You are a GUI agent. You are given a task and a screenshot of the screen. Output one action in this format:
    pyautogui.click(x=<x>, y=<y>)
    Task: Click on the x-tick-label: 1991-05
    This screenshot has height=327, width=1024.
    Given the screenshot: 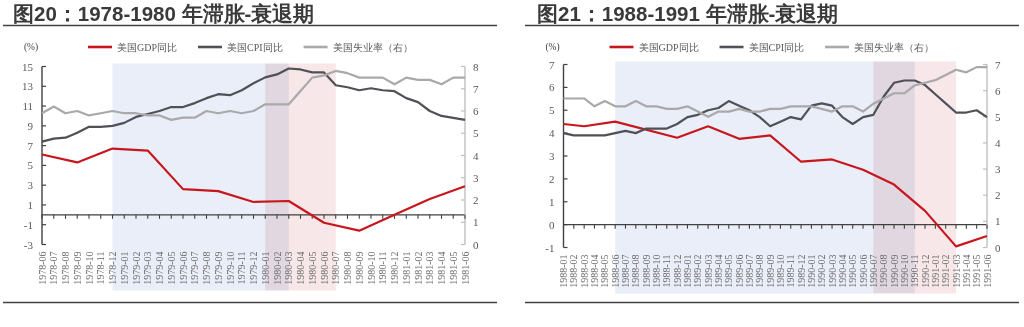 What is the action you would take?
    pyautogui.click(x=977, y=271)
    